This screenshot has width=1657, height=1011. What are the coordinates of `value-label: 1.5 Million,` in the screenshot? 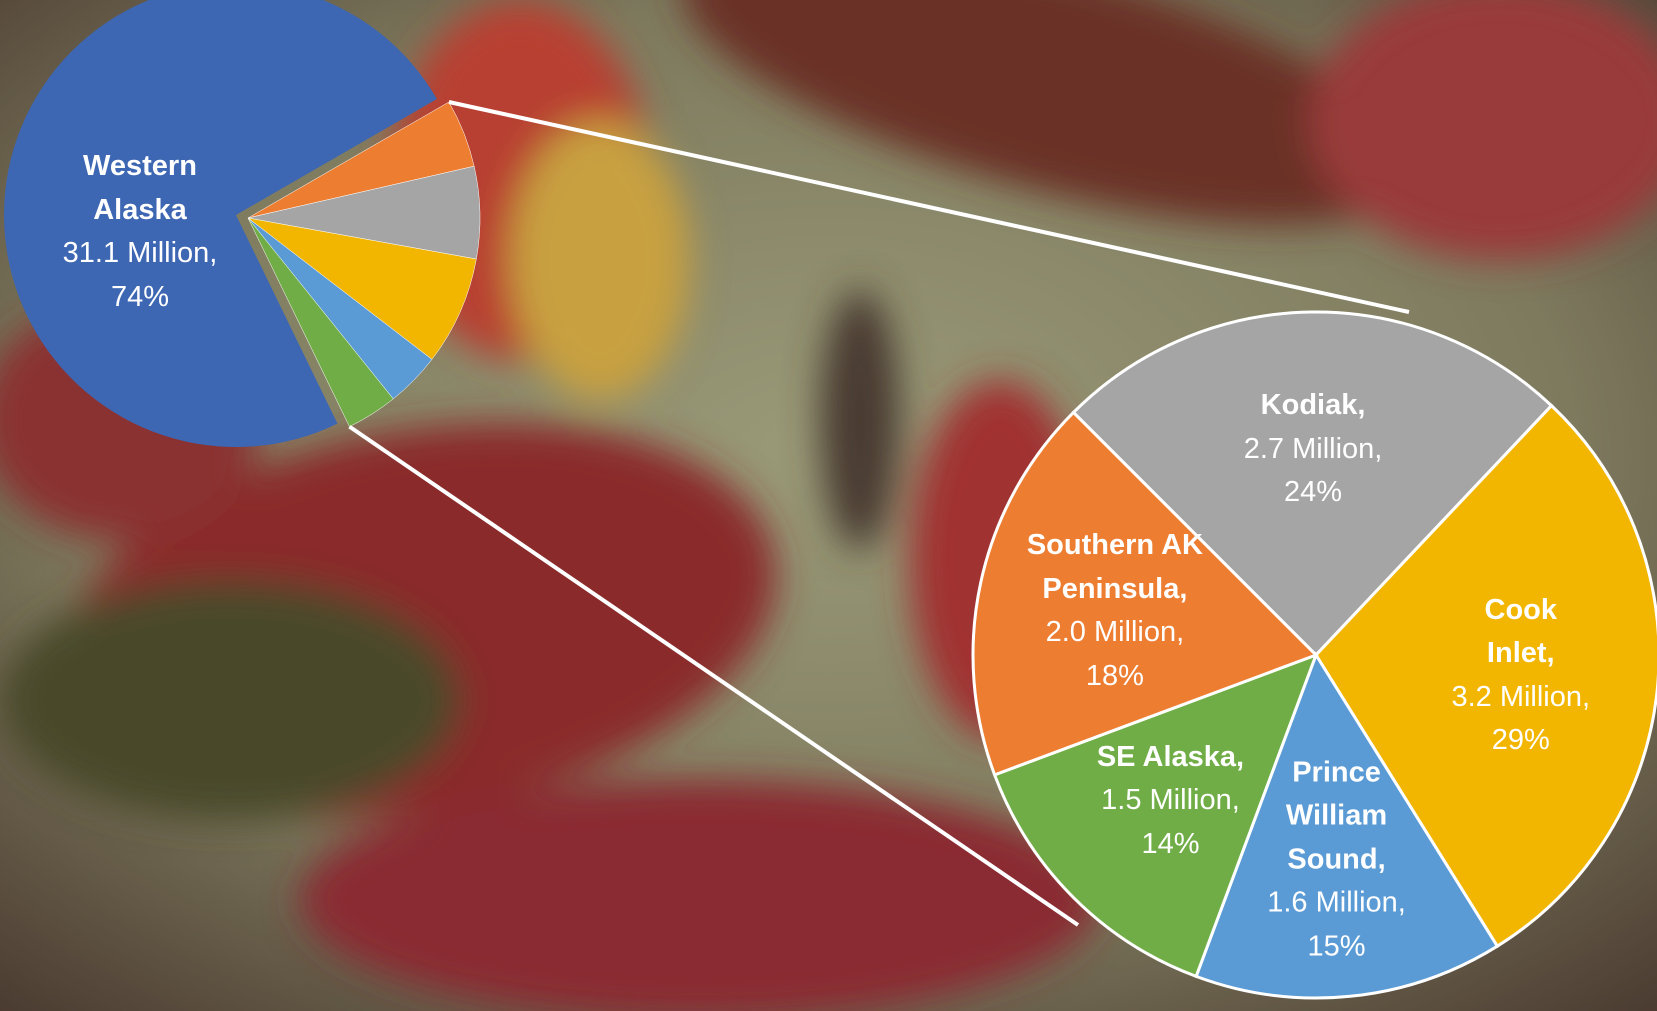 It's located at (1170, 799).